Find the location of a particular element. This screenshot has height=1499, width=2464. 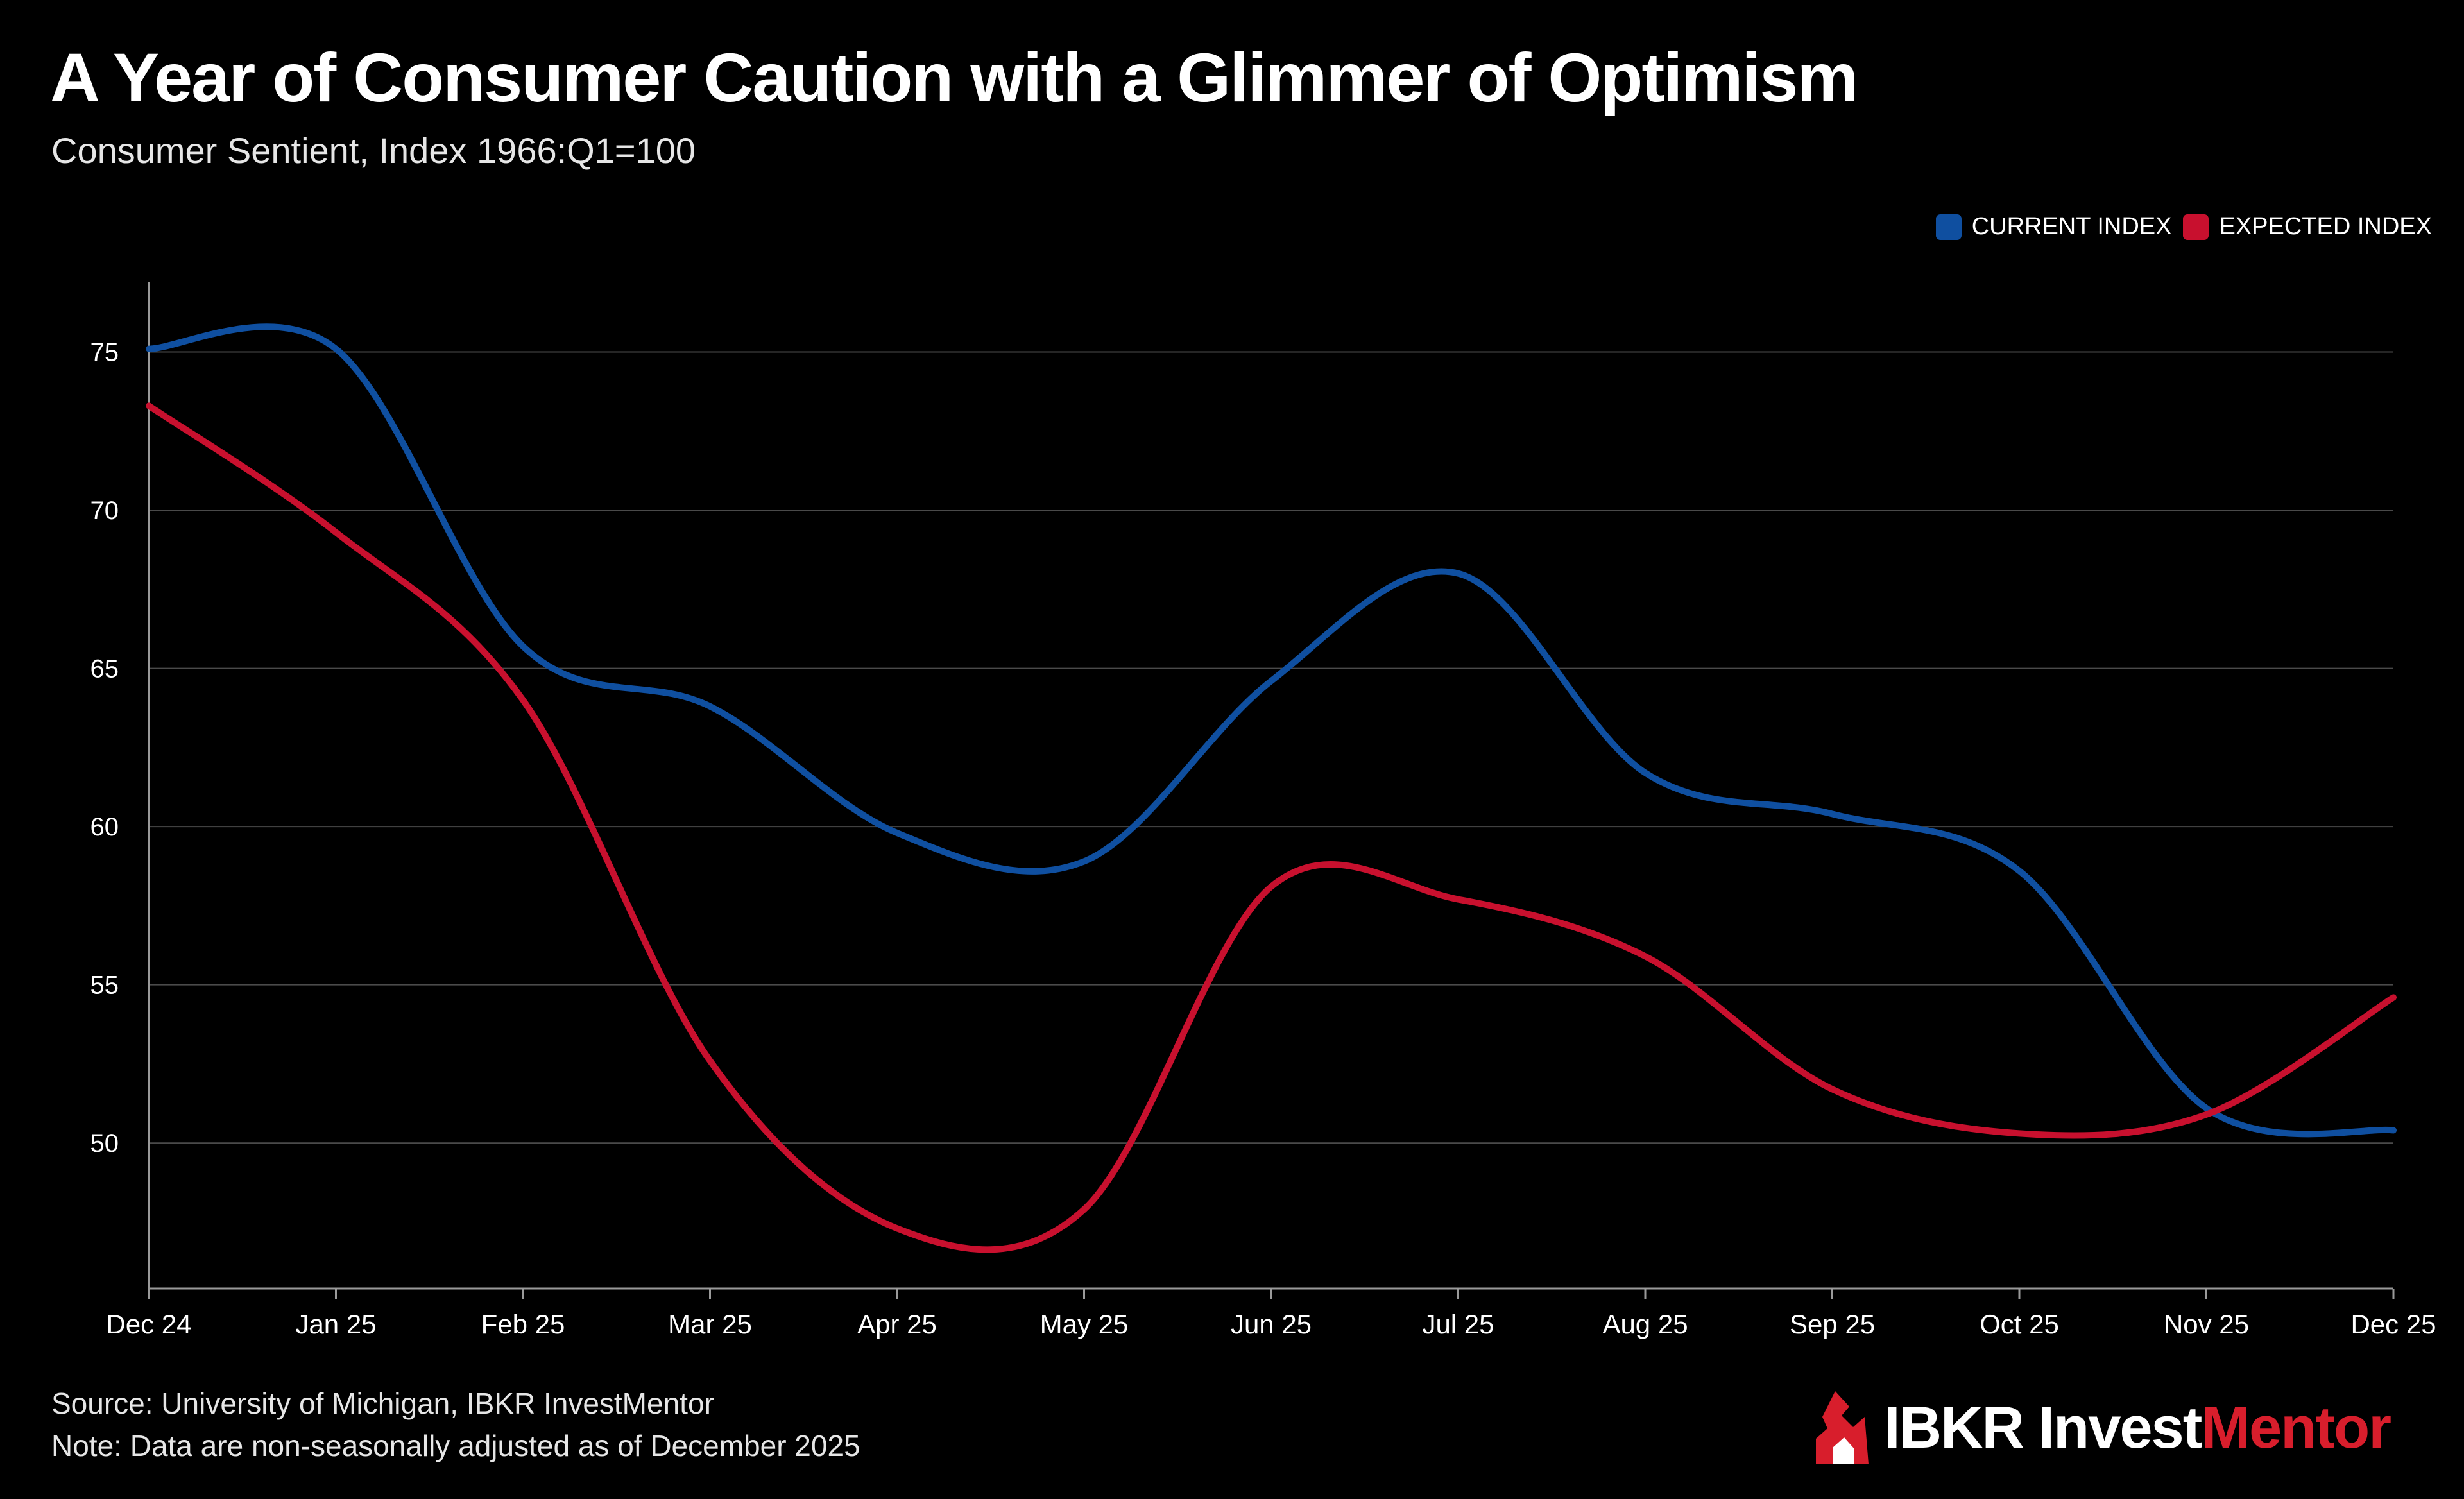

x-tick-label: Jan 25 is located at coordinates (336, 1324).